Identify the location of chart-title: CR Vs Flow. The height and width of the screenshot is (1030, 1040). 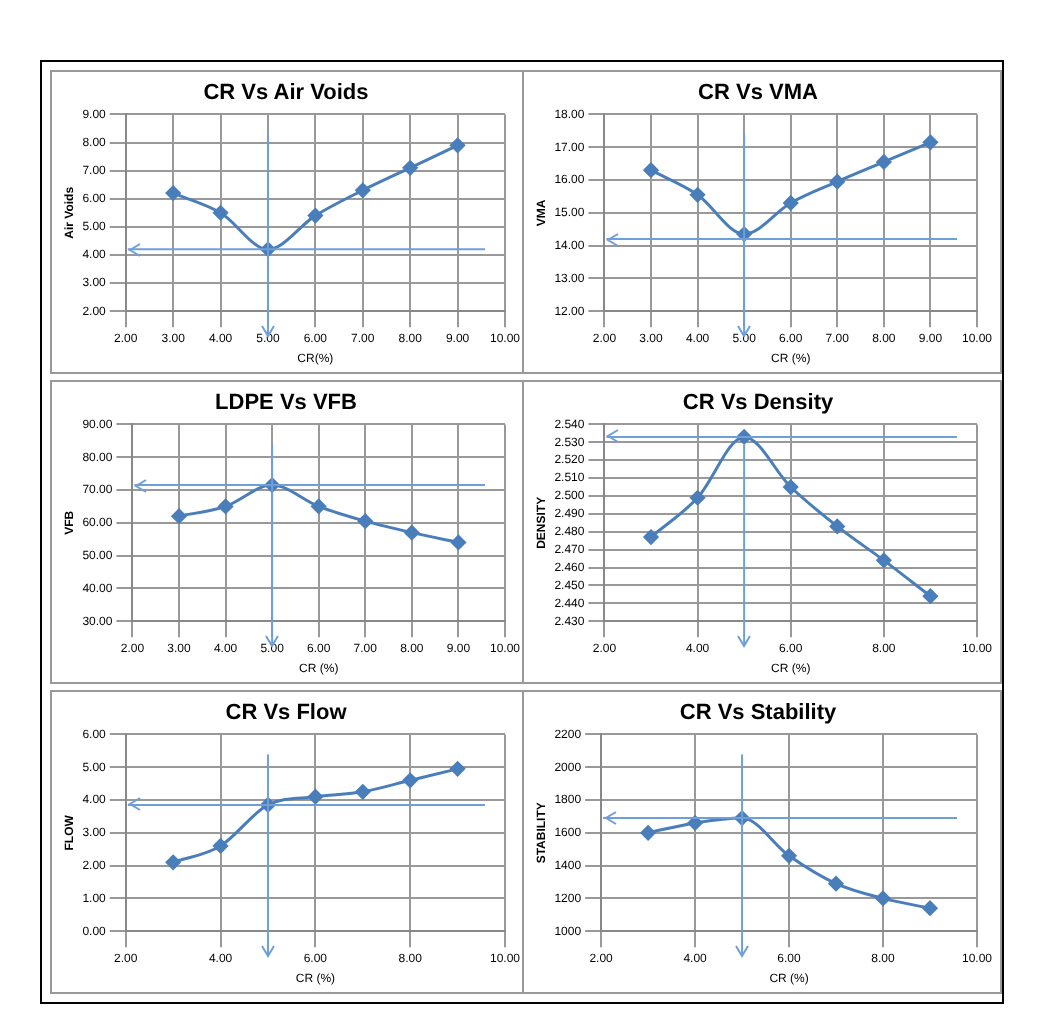
(286, 713).